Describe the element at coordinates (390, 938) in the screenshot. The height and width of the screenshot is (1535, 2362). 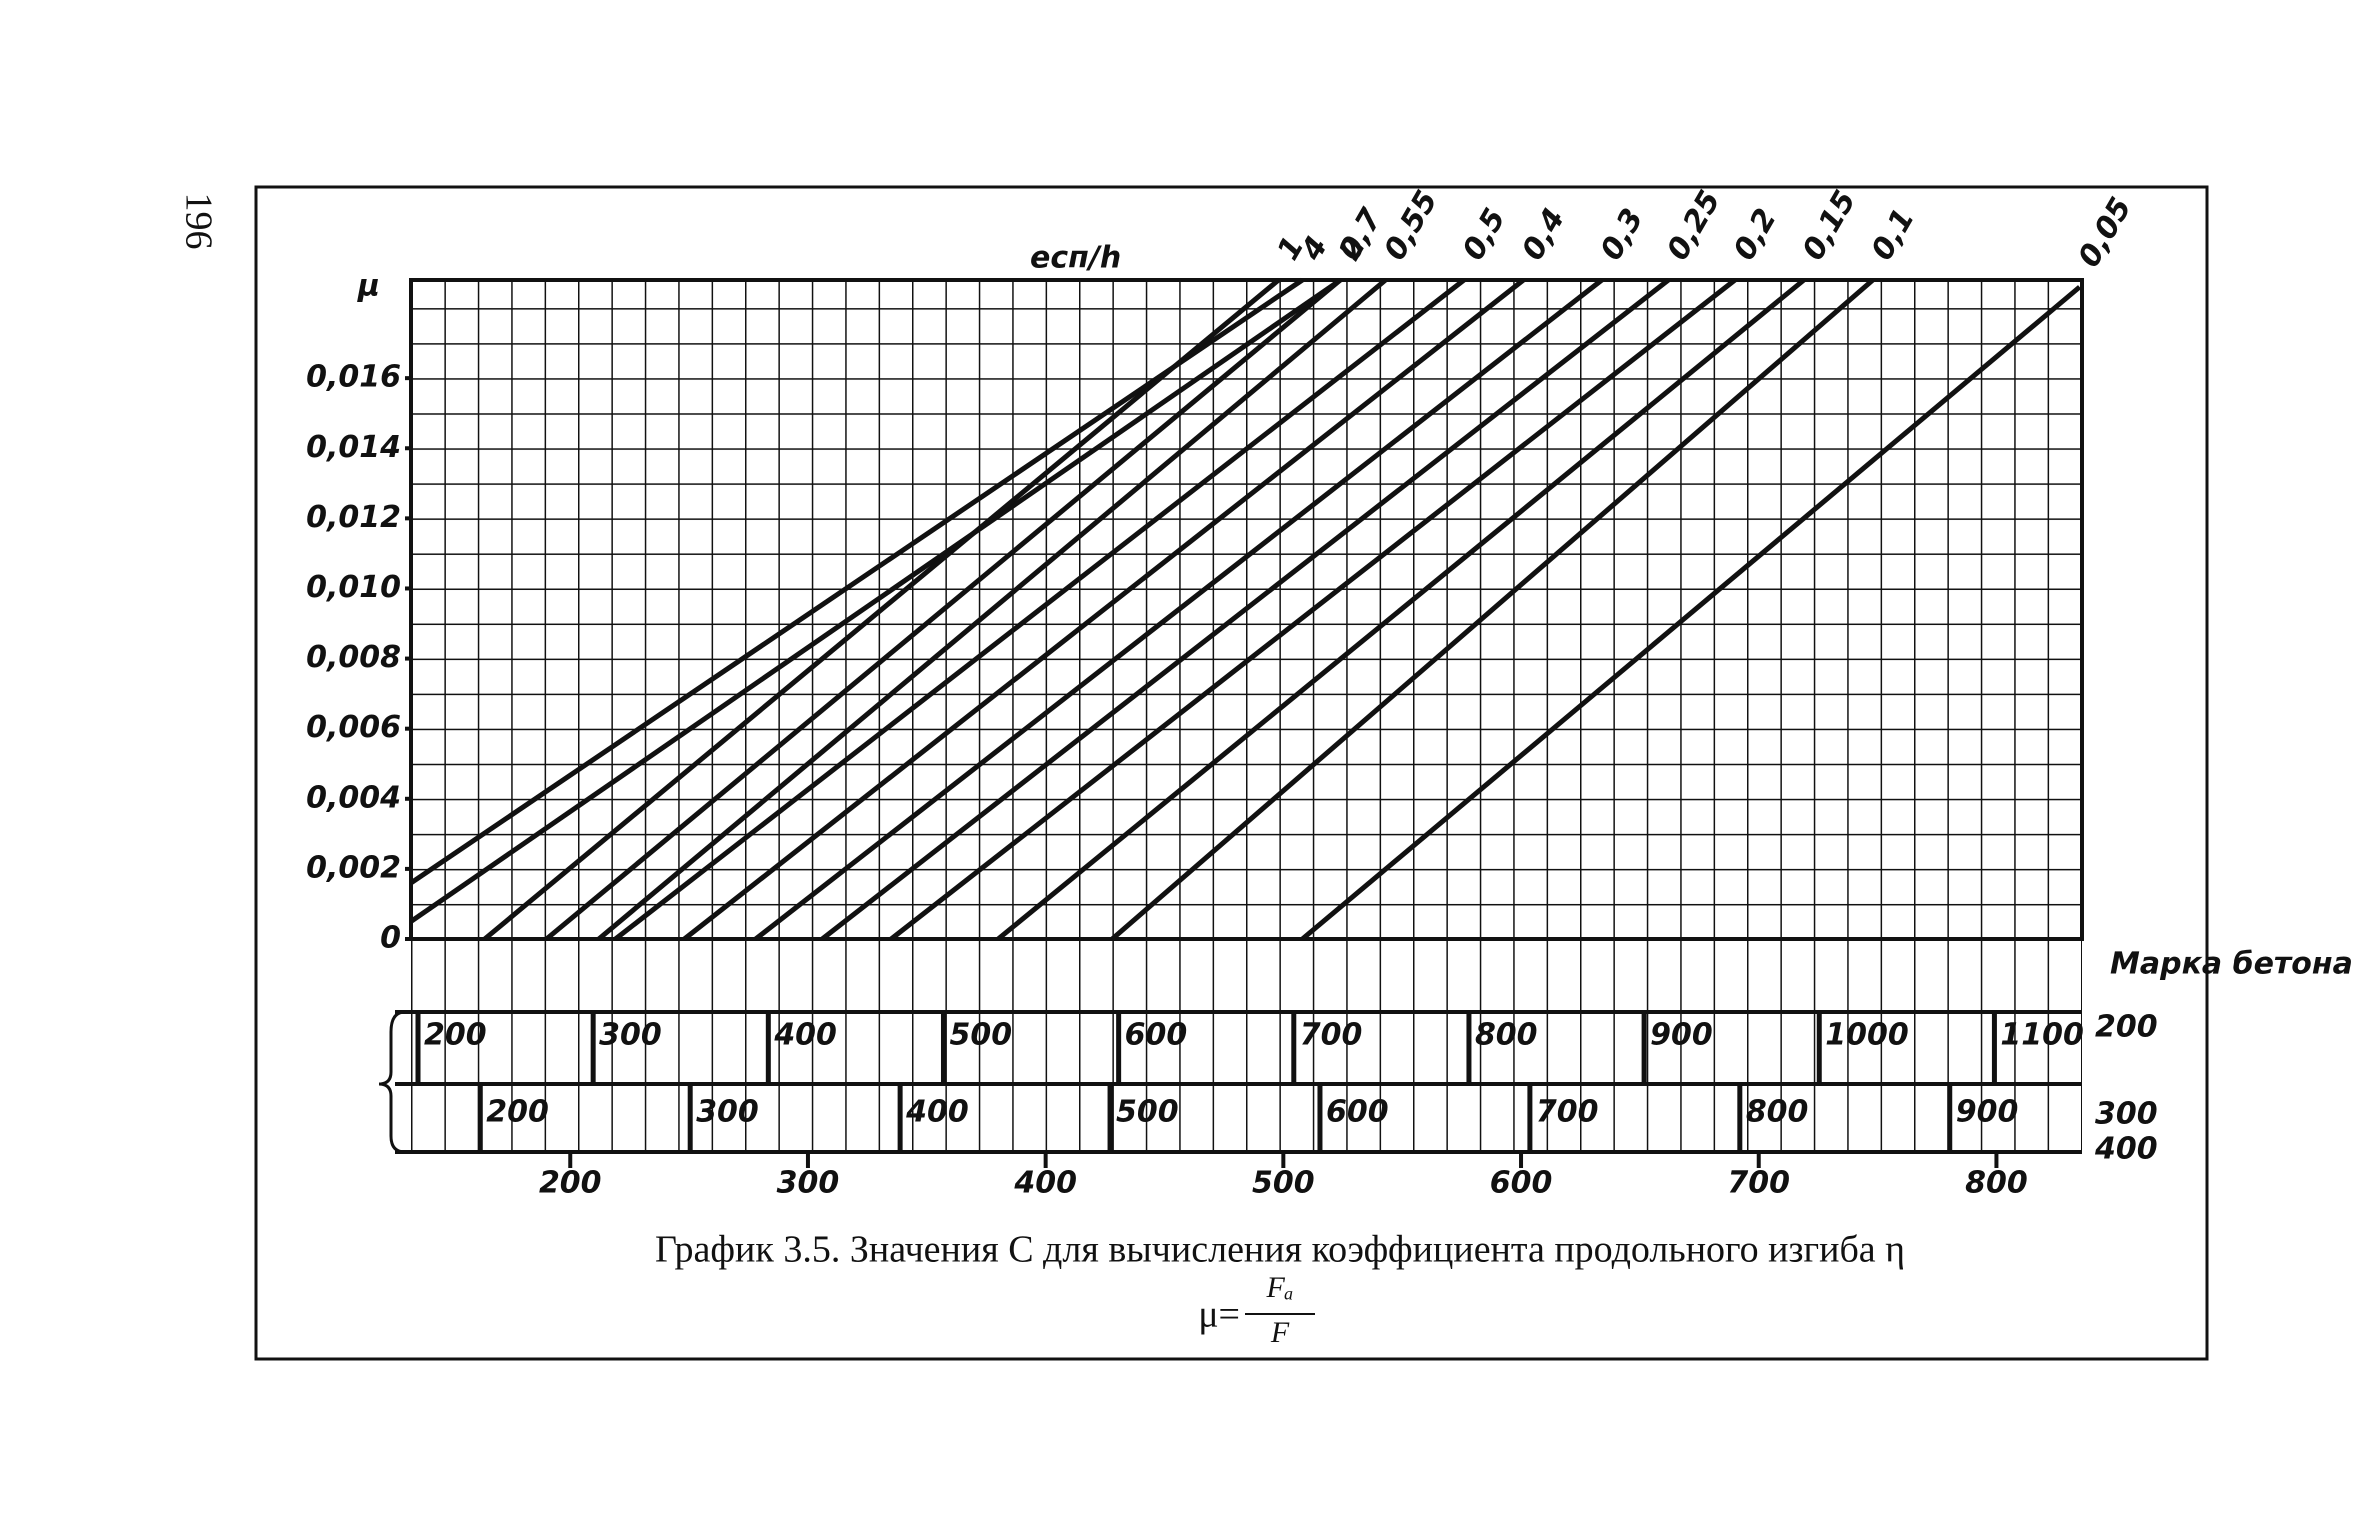
I see `y-tick-label: 0` at that location.